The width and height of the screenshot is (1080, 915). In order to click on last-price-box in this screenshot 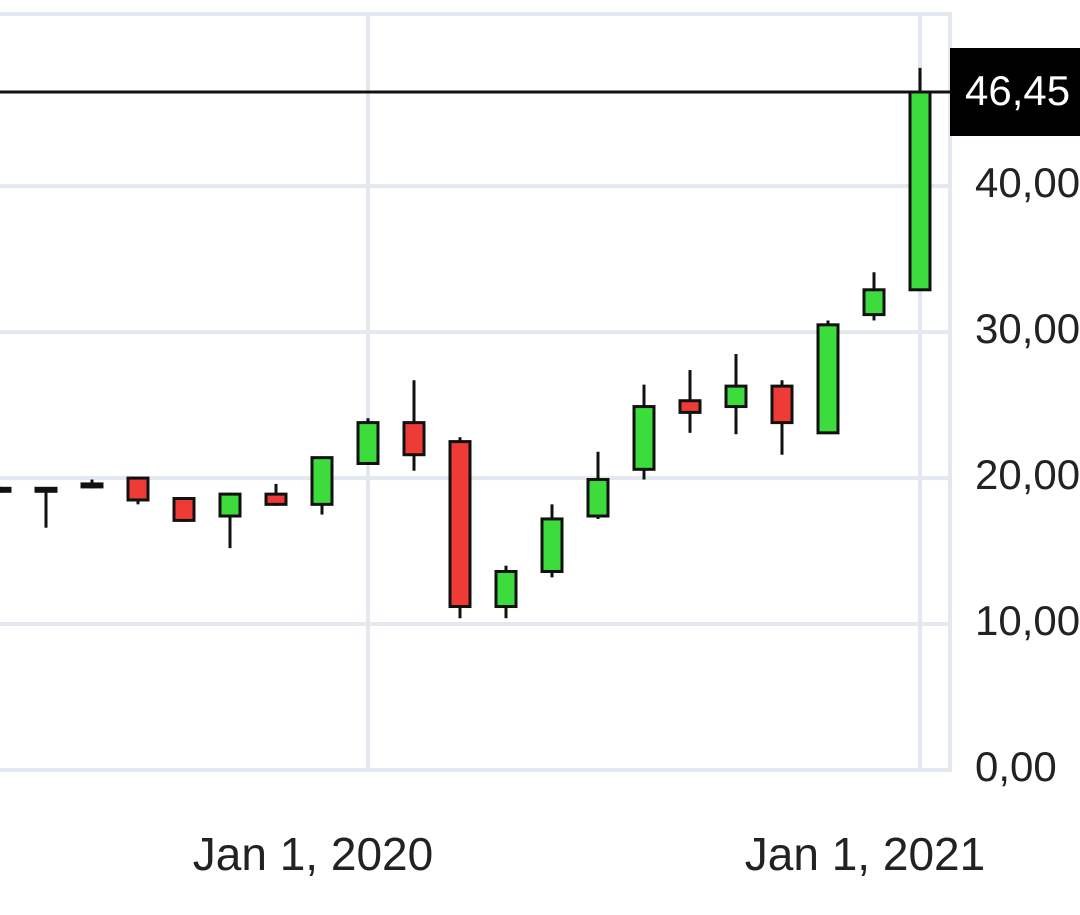, I will do `click(1015, 92)`.